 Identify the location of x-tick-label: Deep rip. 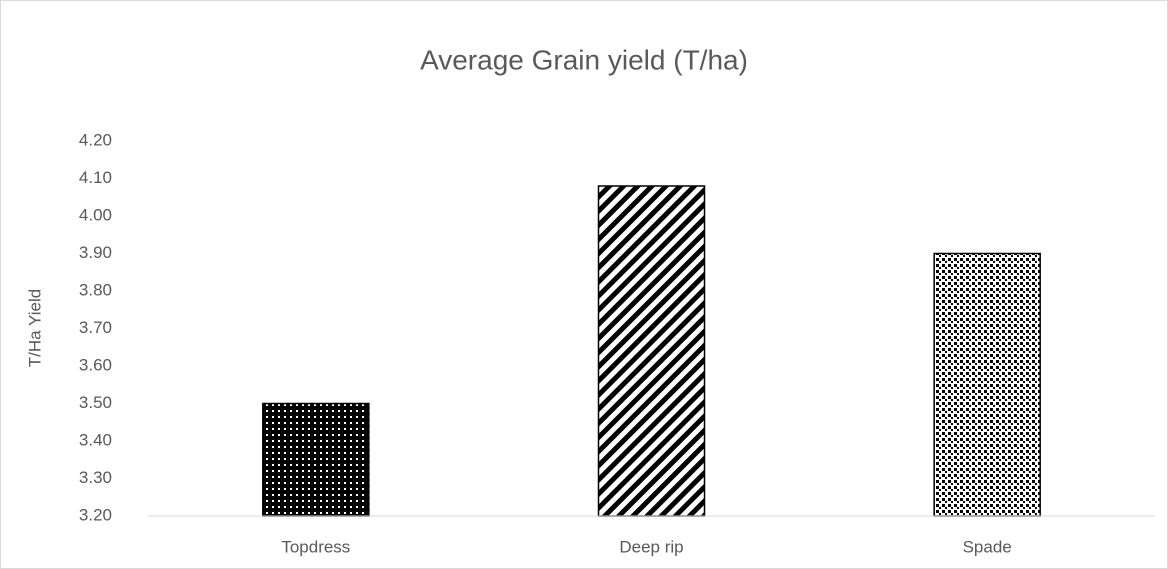
(651, 546).